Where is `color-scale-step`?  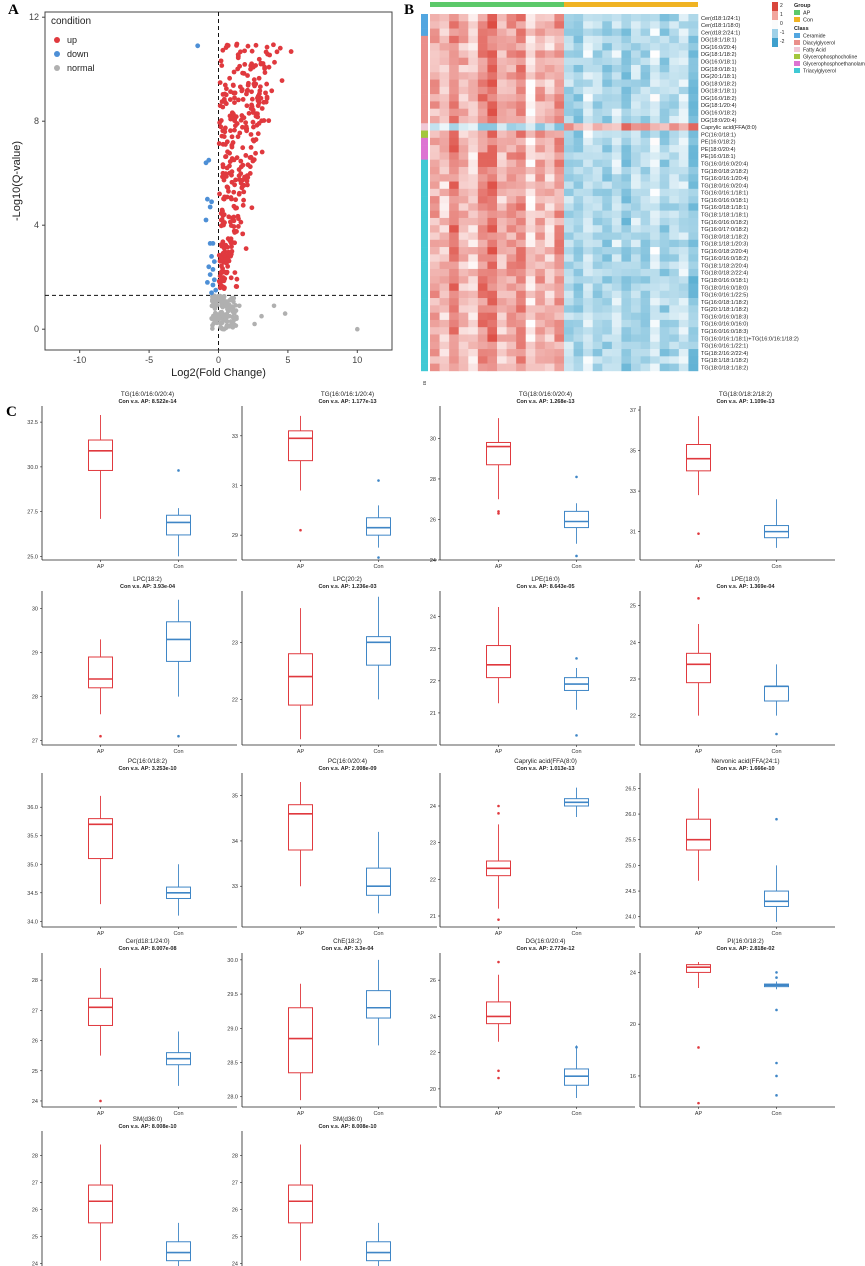
color-scale-step is located at coordinates (775, 33).